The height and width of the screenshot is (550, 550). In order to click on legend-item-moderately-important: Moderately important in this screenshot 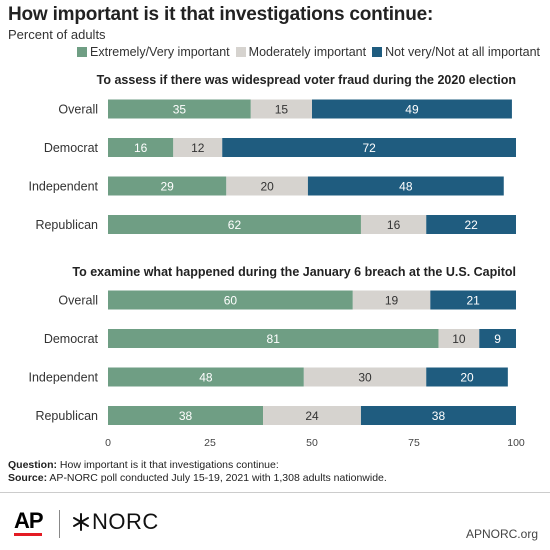, I will do `click(301, 52)`.